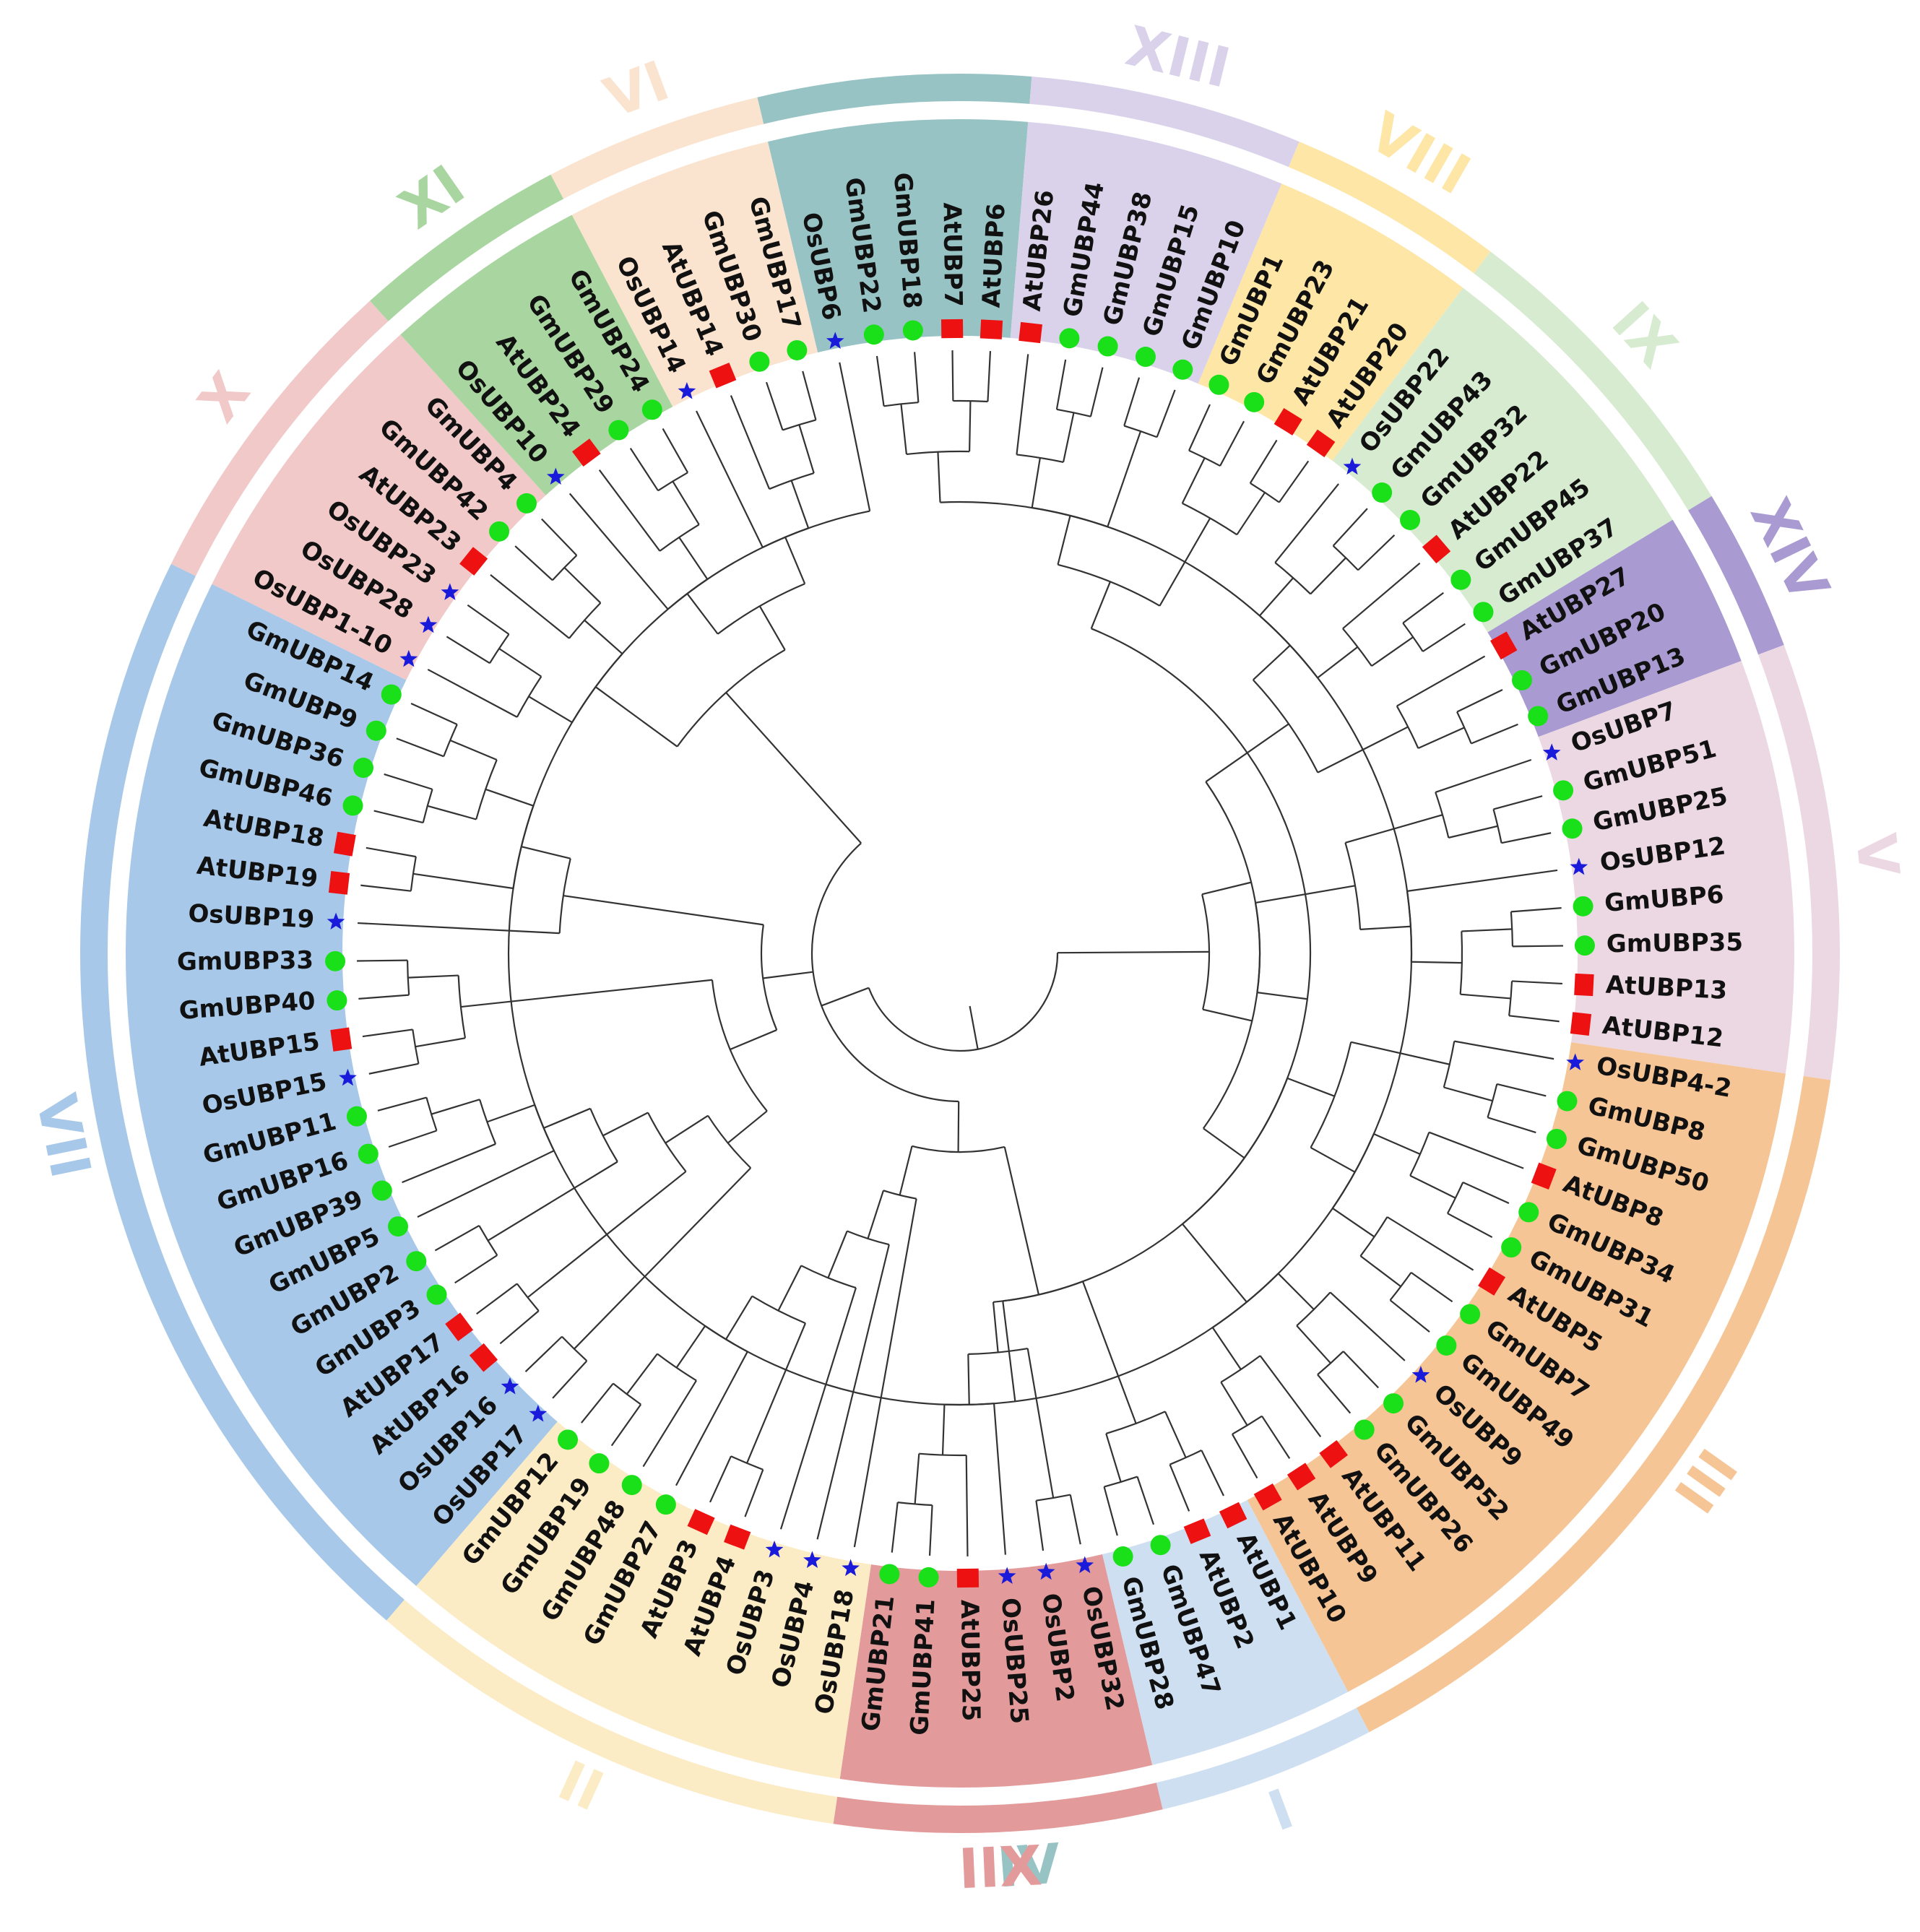 The width and height of the screenshot is (1920, 1932). What do you see at coordinates (252, 917) in the screenshot?
I see `leaf-label: OsUBP19` at bounding box center [252, 917].